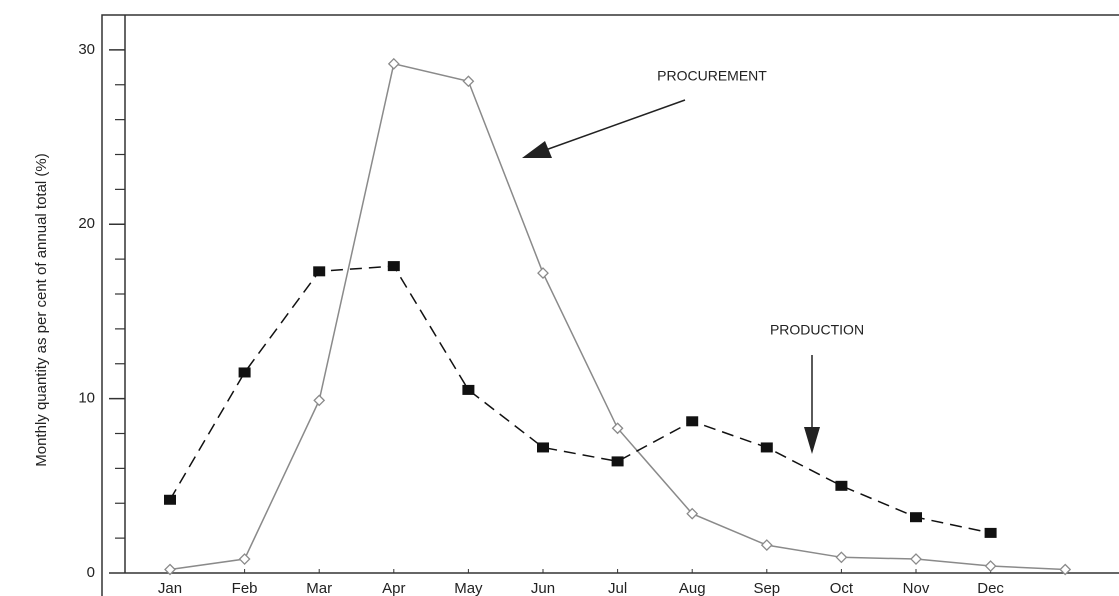  I want to click on x-tick-label: Jun, so click(543, 588).